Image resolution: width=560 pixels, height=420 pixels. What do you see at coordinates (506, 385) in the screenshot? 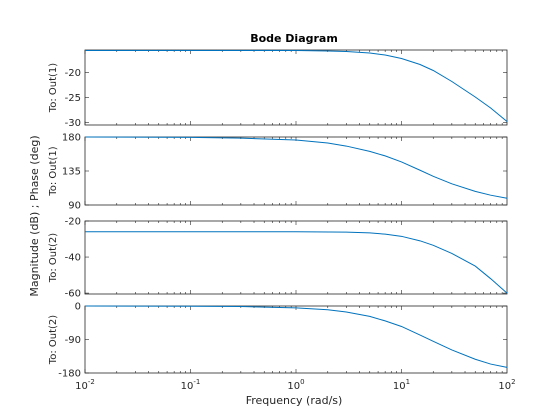
I see `x-tick-label: 10²` at bounding box center [506, 385].